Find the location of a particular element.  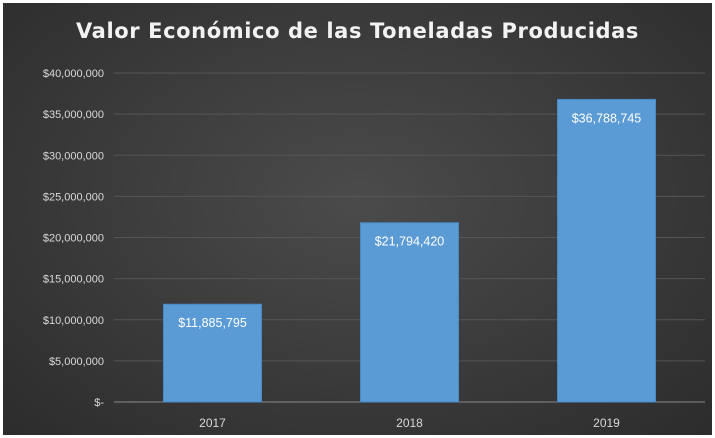

y-tick-label: $20,000,000 is located at coordinates (73, 239).